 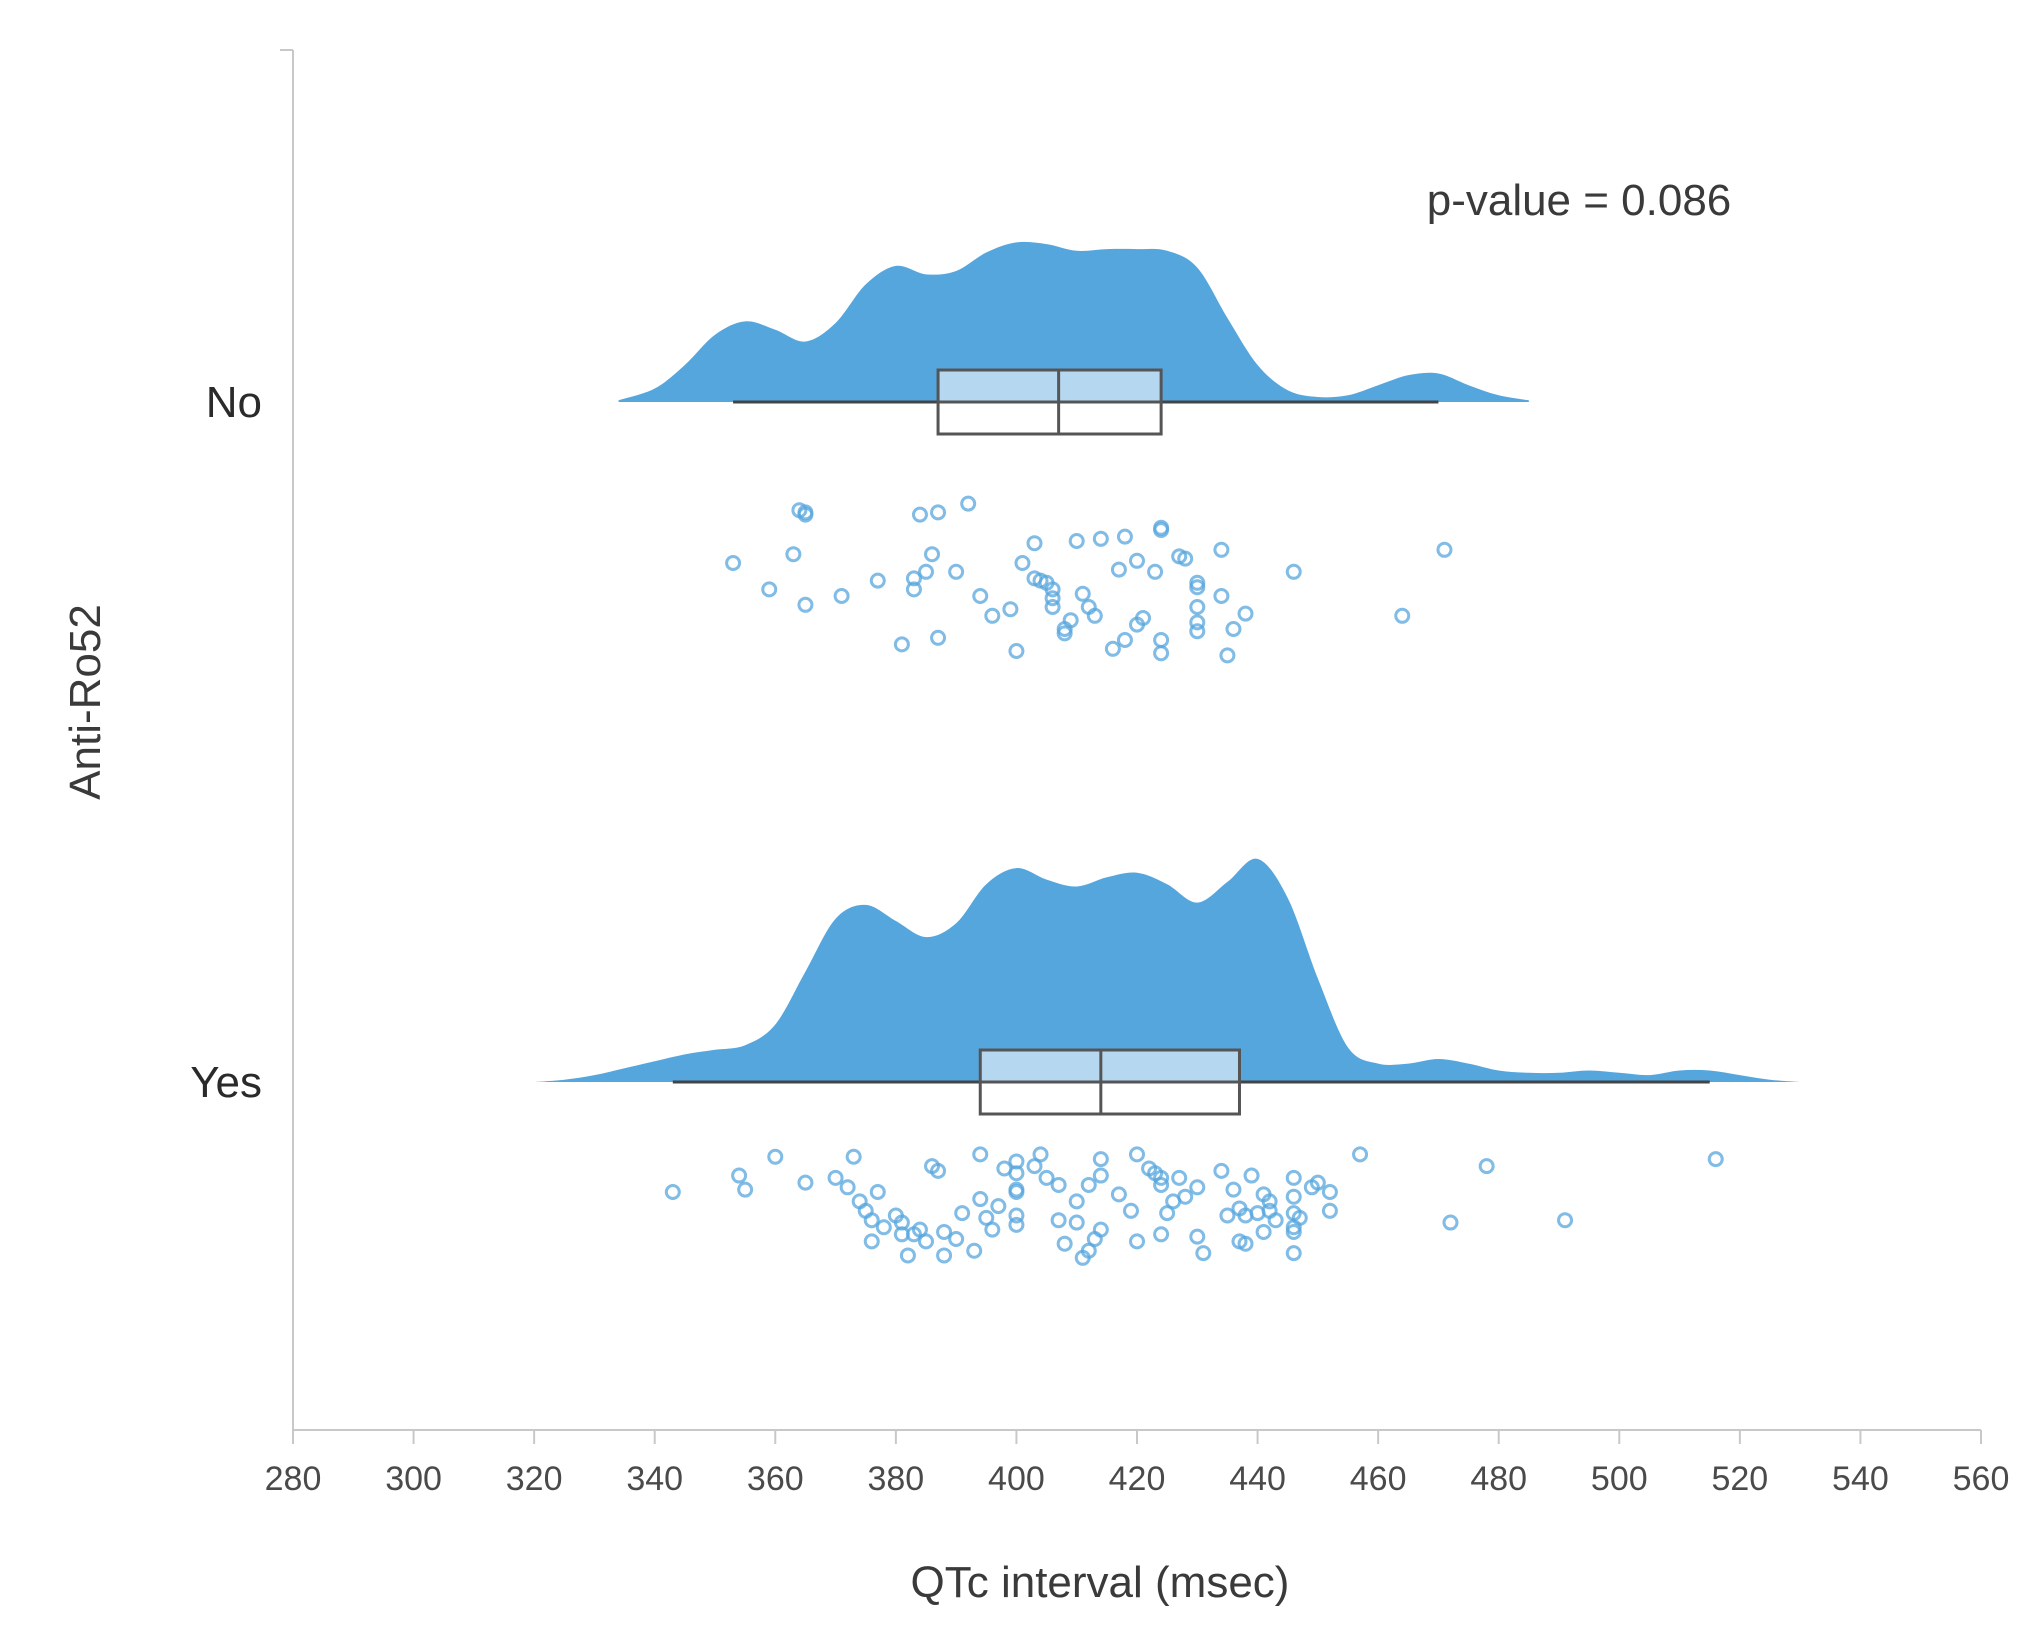 What do you see at coordinates (1498, 1479) in the screenshot?
I see `x-tick-label: 480` at bounding box center [1498, 1479].